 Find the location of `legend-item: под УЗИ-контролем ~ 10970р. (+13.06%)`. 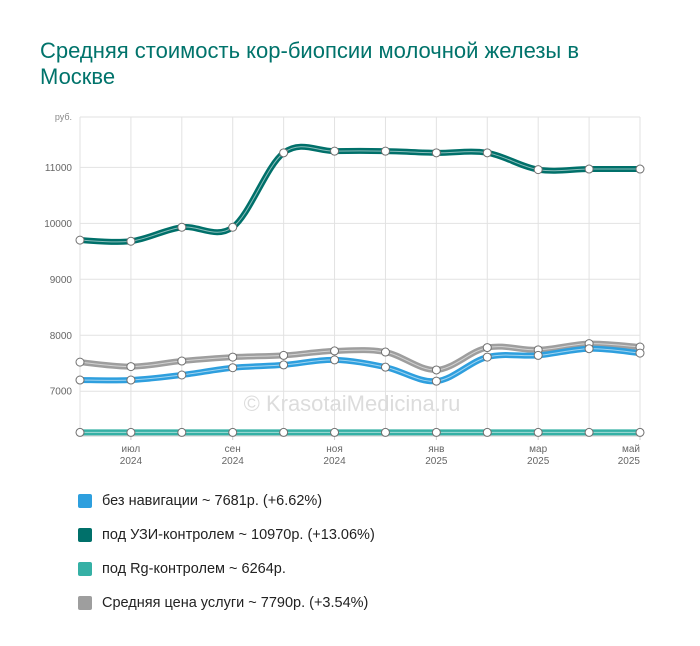

legend-item: под УЗИ-контролем ~ 10970р. (+13.06%) is located at coordinates (226, 535).